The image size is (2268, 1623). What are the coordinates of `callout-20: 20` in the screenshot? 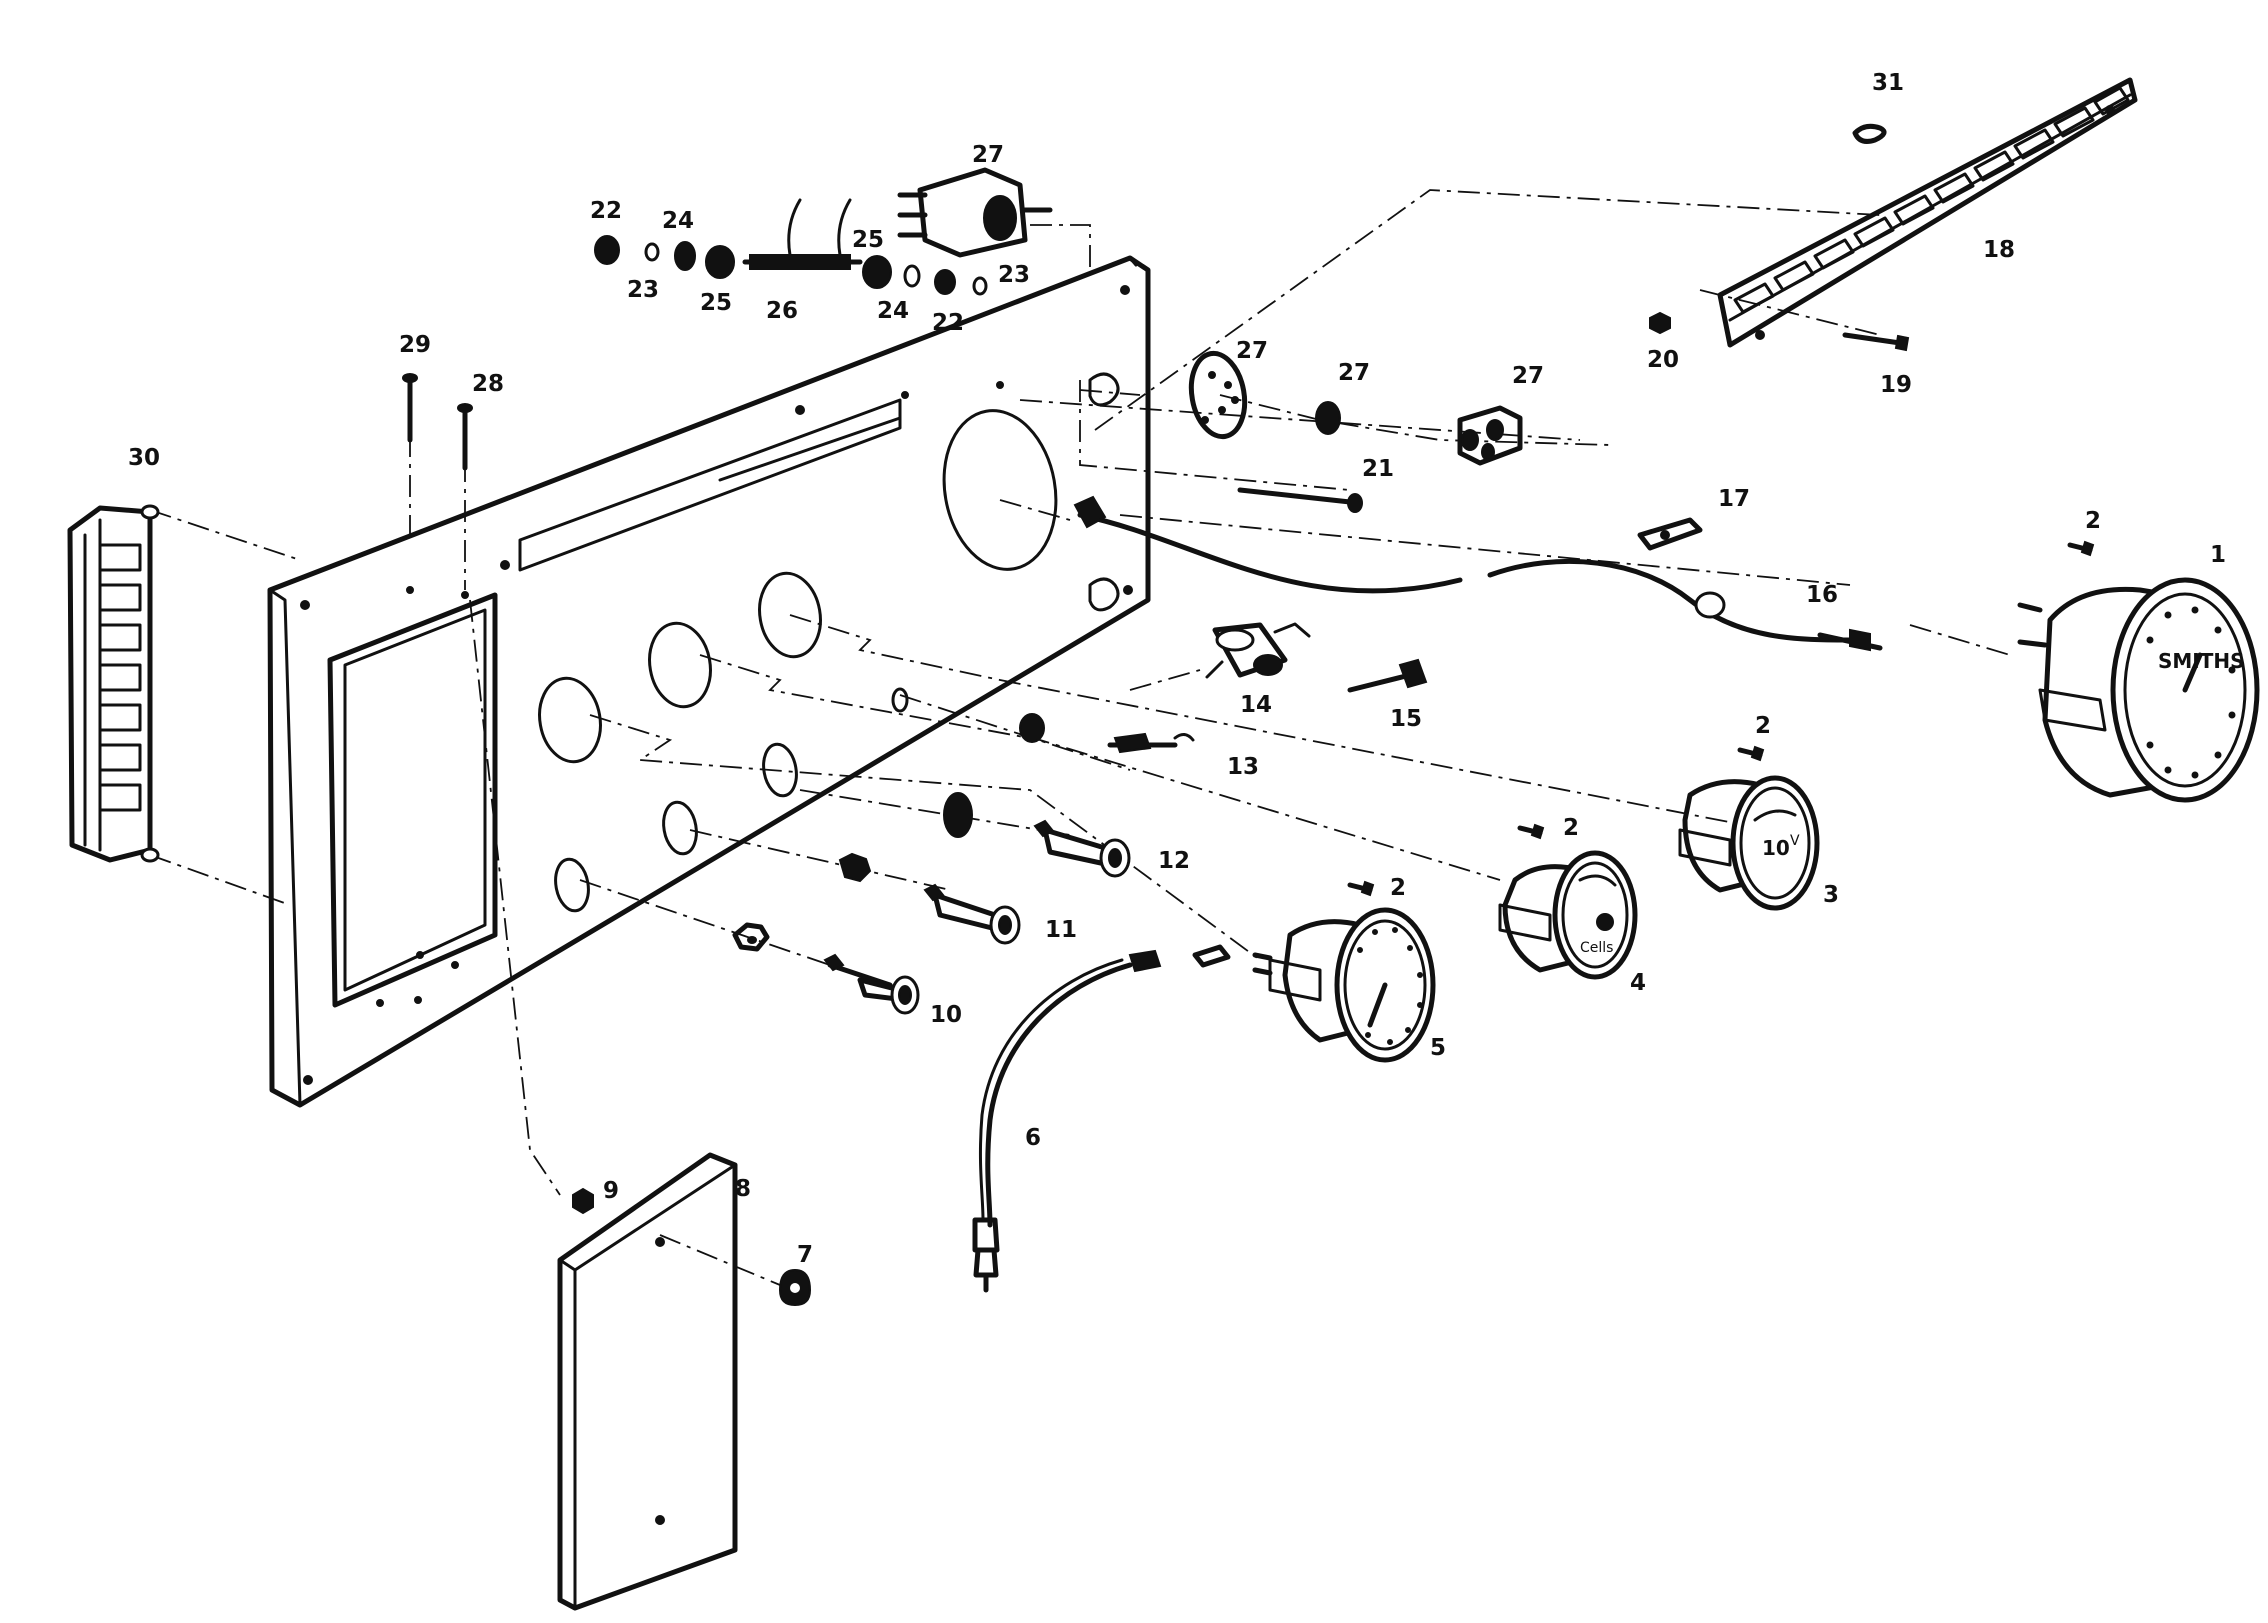 It's located at (1663, 360).